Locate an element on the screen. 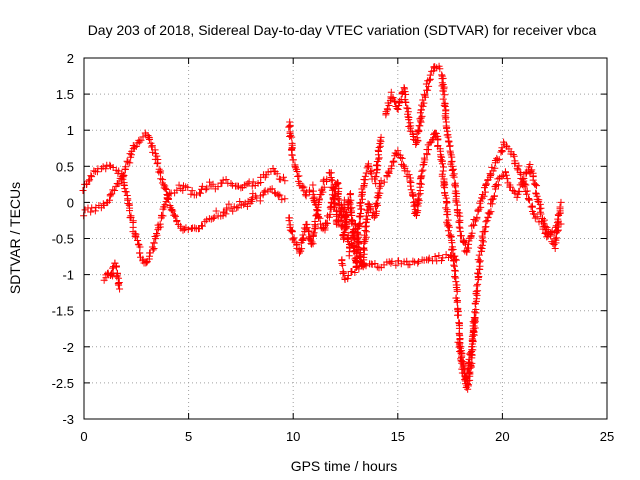 The width and height of the screenshot is (640, 480). x-tick-label: 0 is located at coordinates (83, 436).